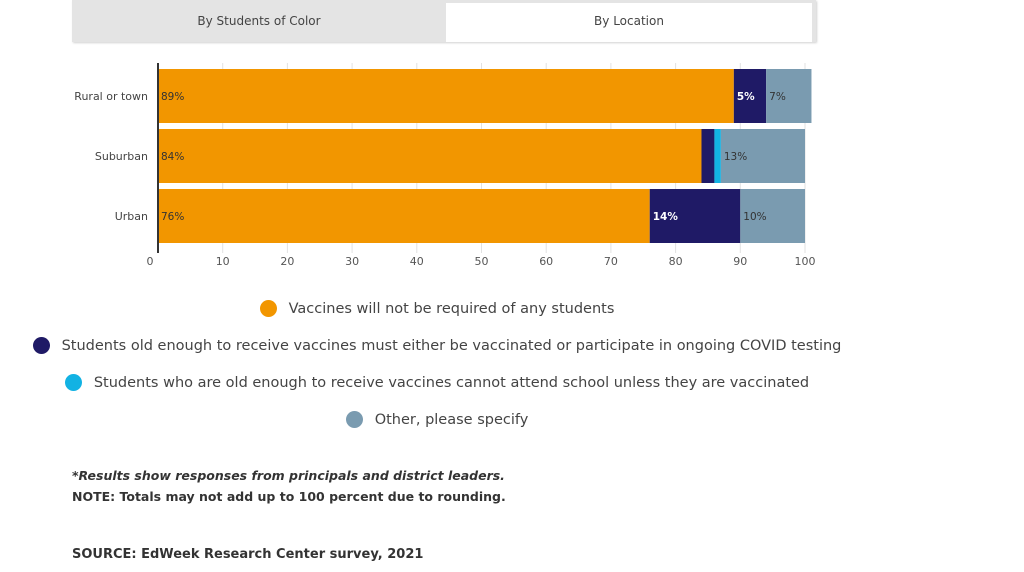 This screenshot has width=1024, height=572. What do you see at coordinates (735, 157) in the screenshot?
I see `data-label: 13%` at bounding box center [735, 157].